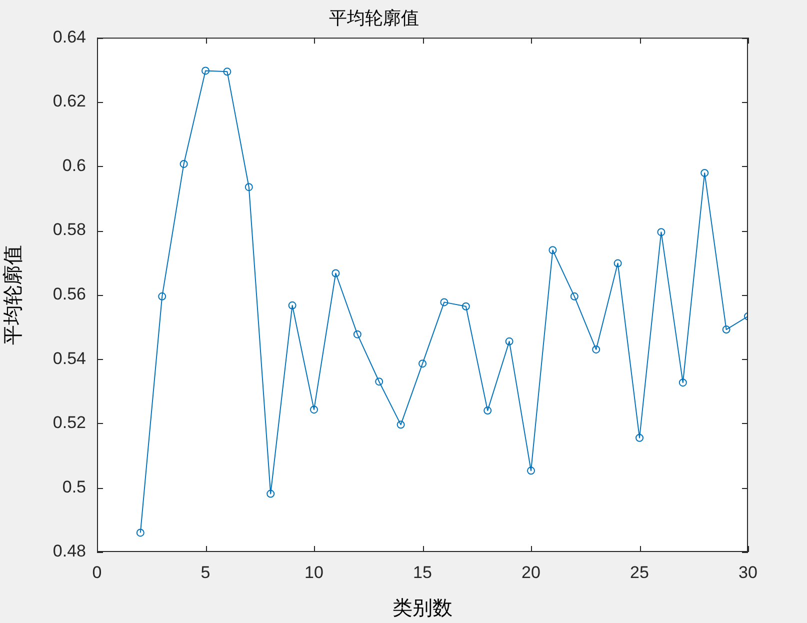 The width and height of the screenshot is (807, 623). Describe the element at coordinates (69, 101) in the screenshot. I see `y-tick-label: 0.62` at that location.